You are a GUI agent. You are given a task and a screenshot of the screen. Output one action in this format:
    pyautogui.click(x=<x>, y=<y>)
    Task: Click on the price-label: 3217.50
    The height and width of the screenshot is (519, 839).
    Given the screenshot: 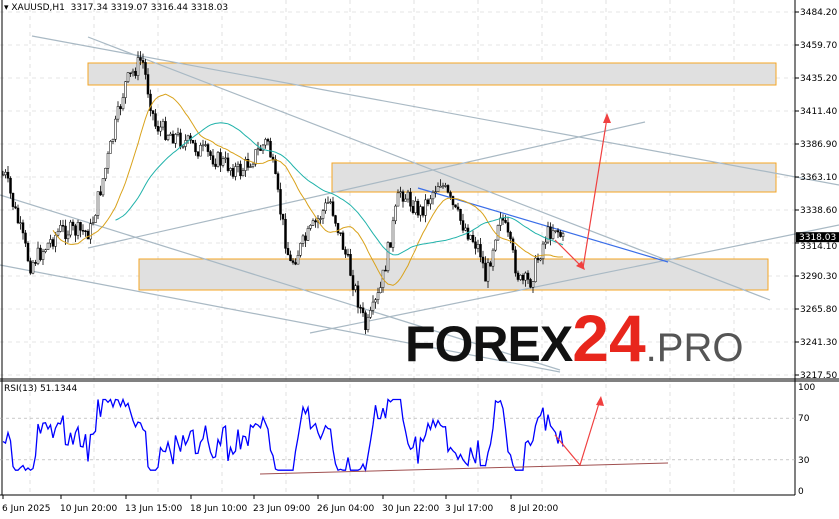 What is the action you would take?
    pyautogui.click(x=818, y=376)
    